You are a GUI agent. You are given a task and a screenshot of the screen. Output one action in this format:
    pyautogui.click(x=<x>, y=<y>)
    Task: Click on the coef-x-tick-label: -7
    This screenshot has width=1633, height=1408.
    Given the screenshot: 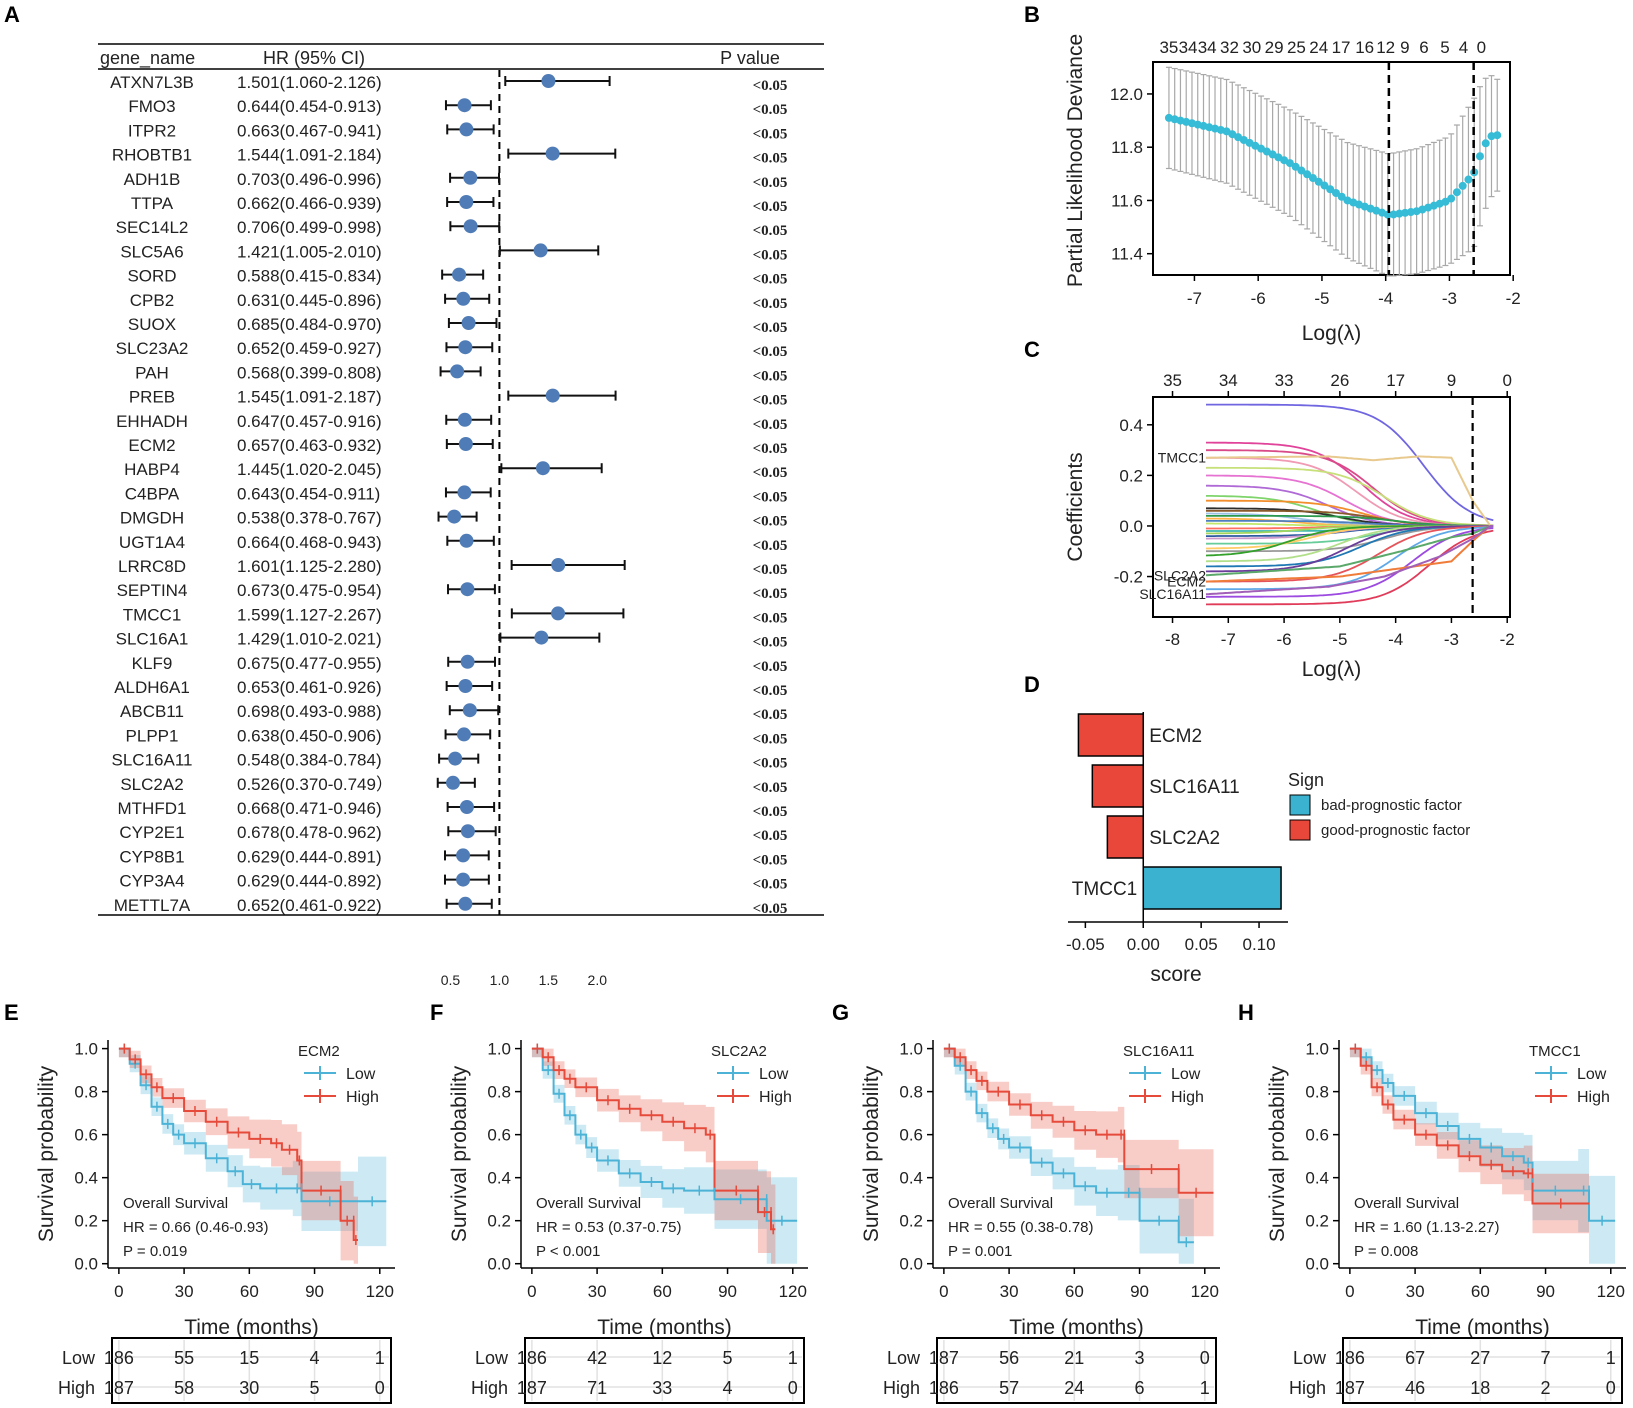 What is the action you would take?
    pyautogui.click(x=1228, y=639)
    